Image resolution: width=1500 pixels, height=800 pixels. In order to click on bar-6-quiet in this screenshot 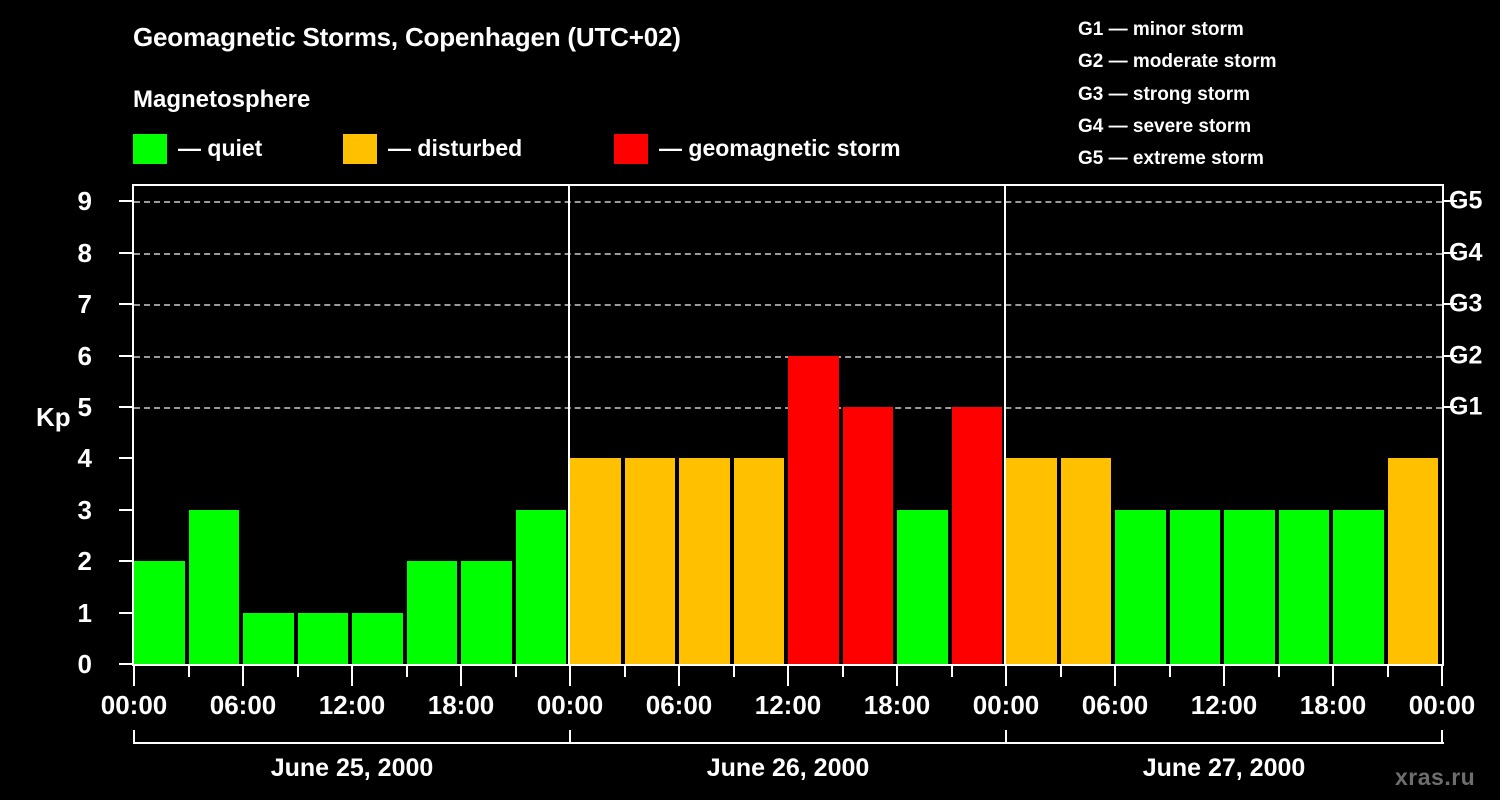, I will do `click(486, 612)`.